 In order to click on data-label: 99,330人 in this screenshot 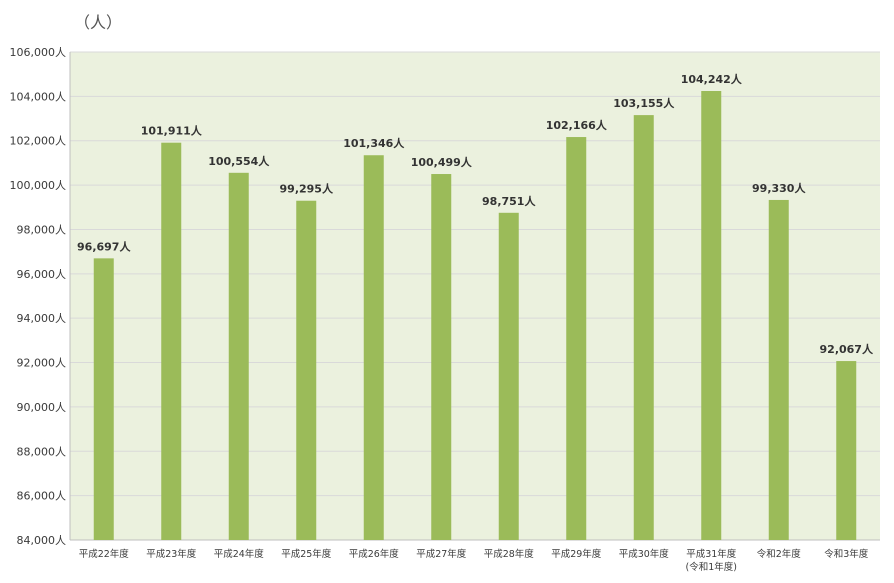, I will do `click(779, 188)`.